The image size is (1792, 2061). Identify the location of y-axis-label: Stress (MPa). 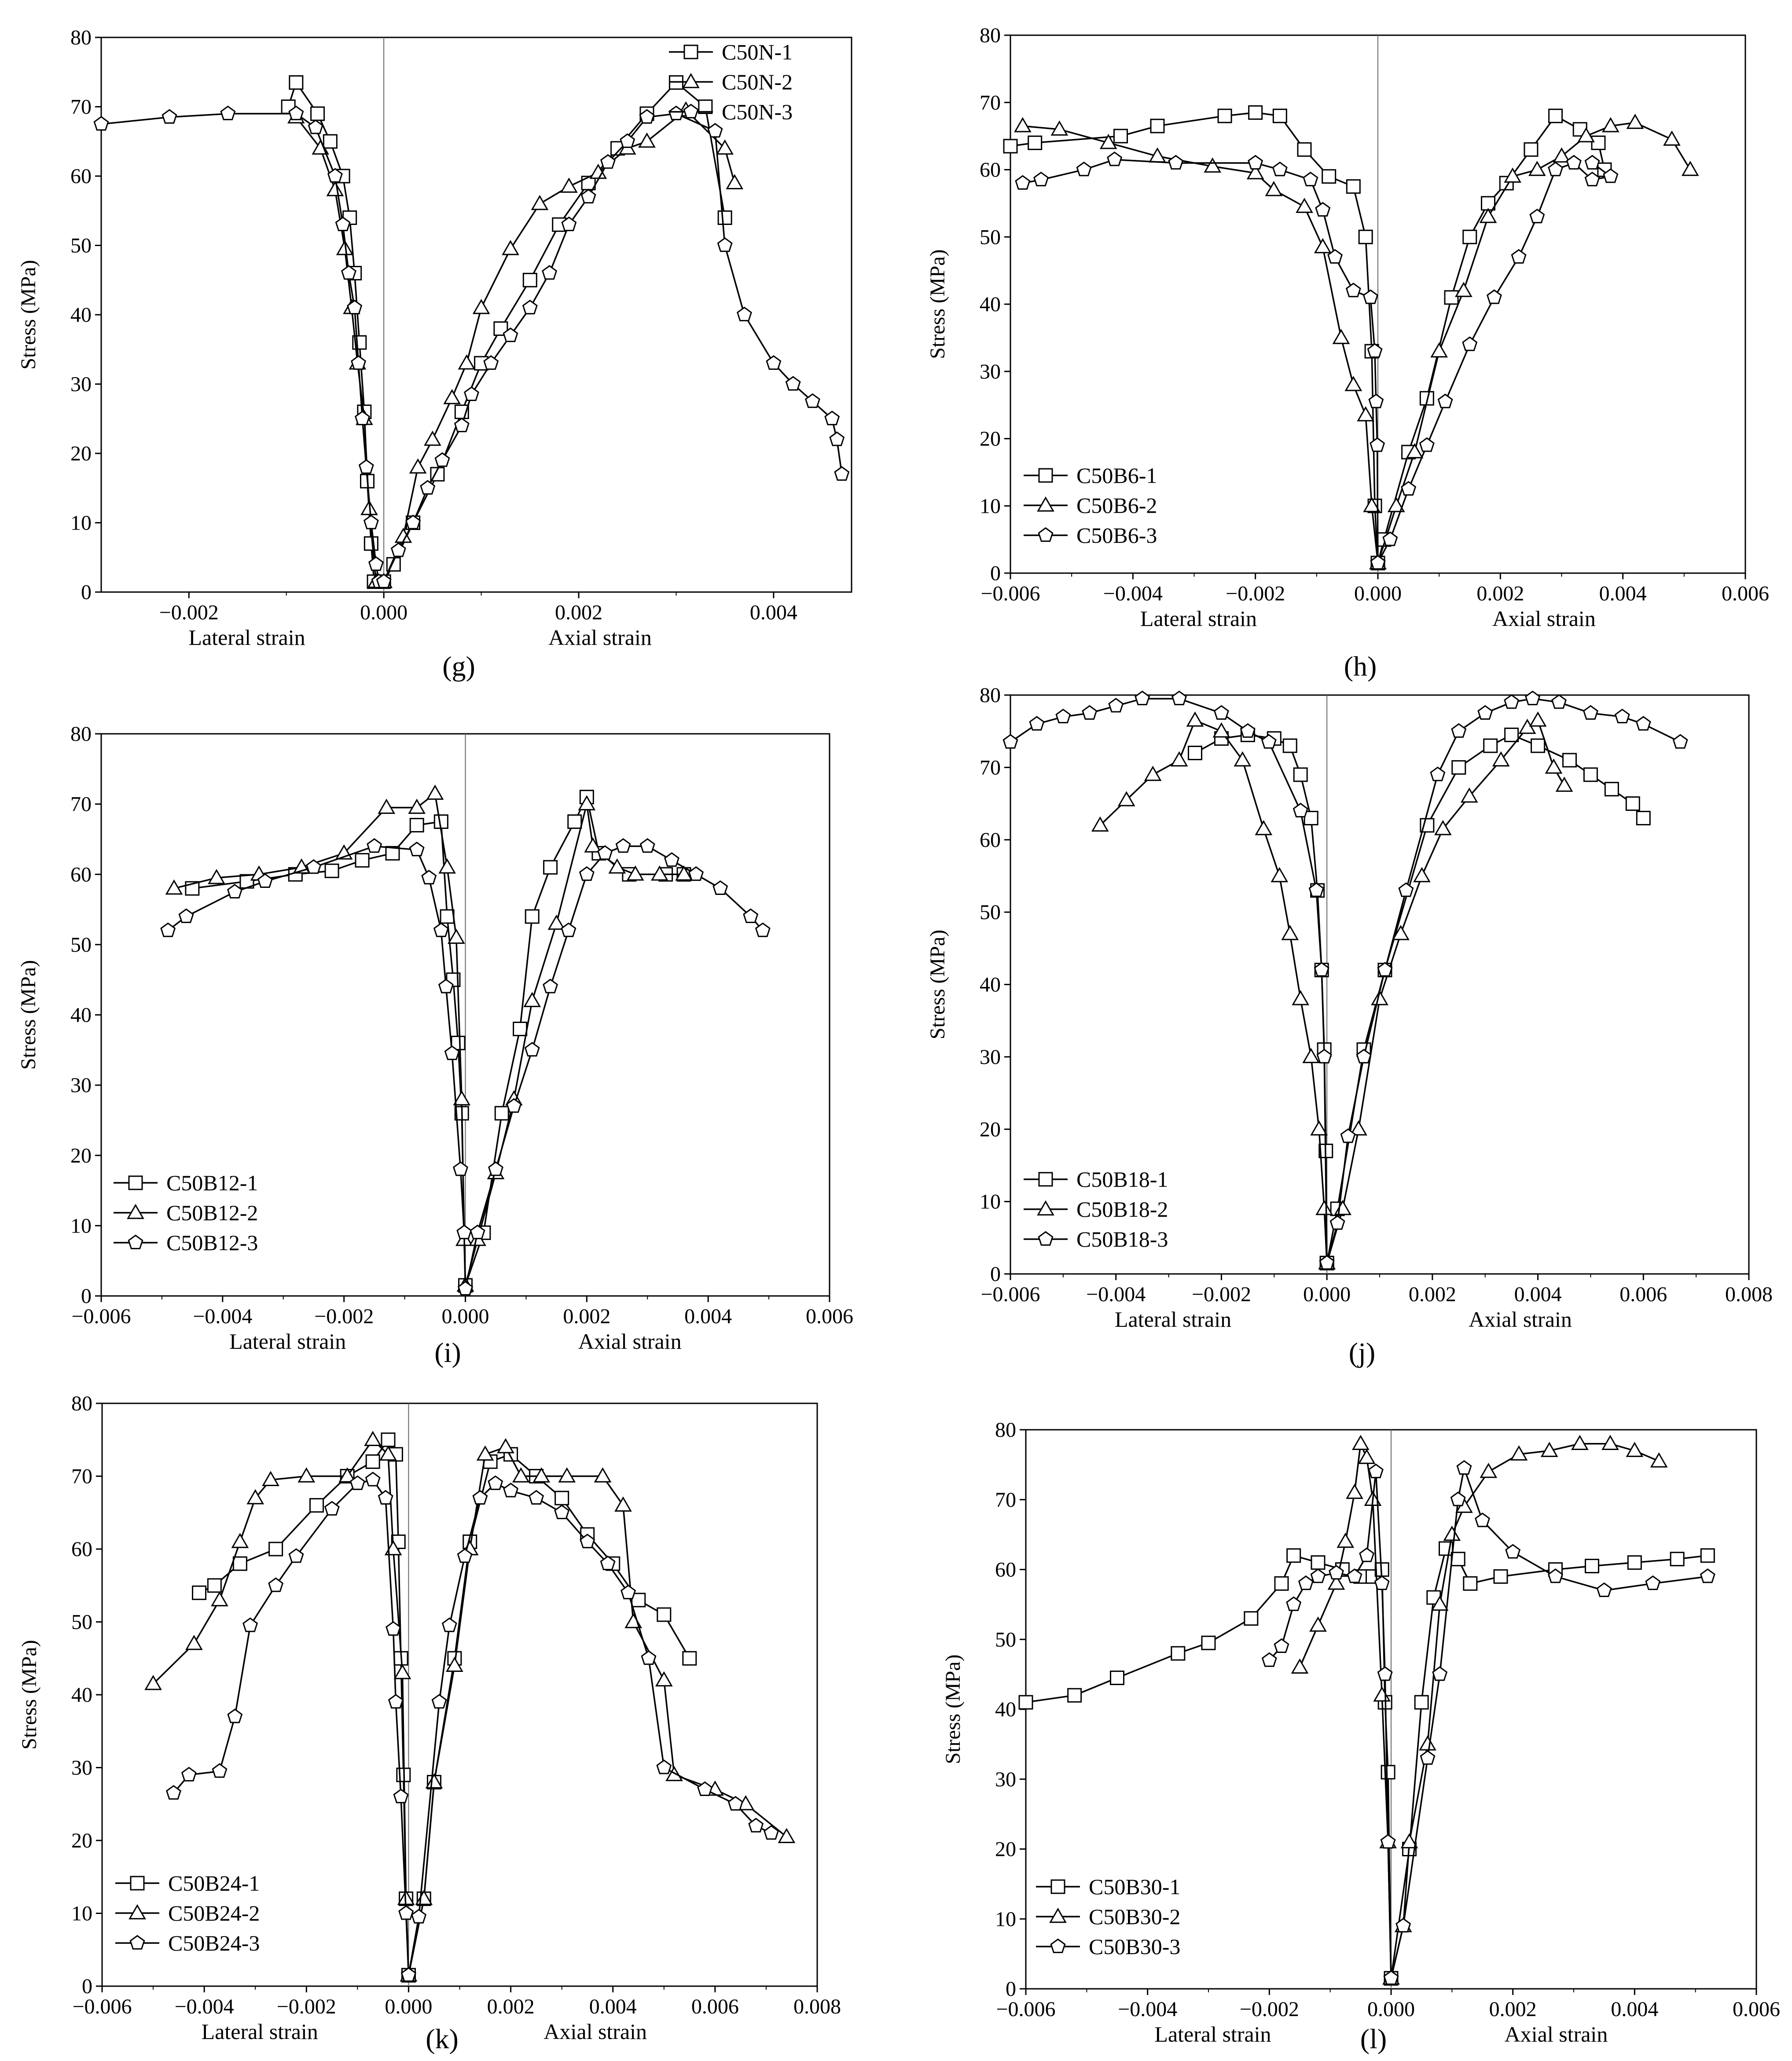
(28, 314).